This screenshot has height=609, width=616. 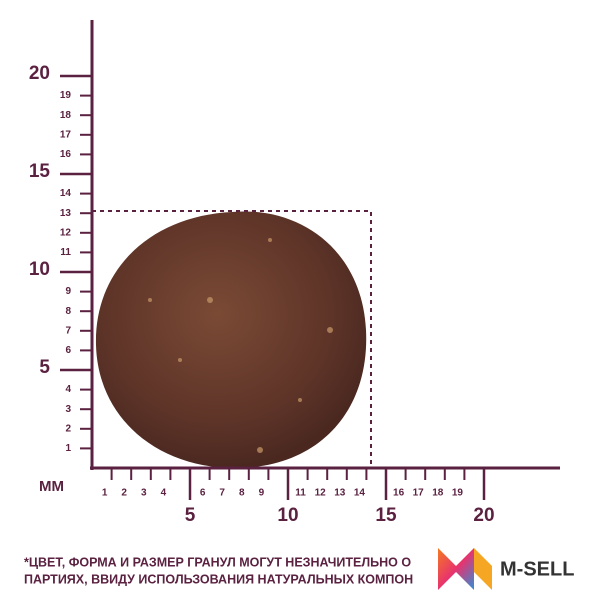 What do you see at coordinates (300, 493) in the screenshot?
I see `x-minor-label: 11` at bounding box center [300, 493].